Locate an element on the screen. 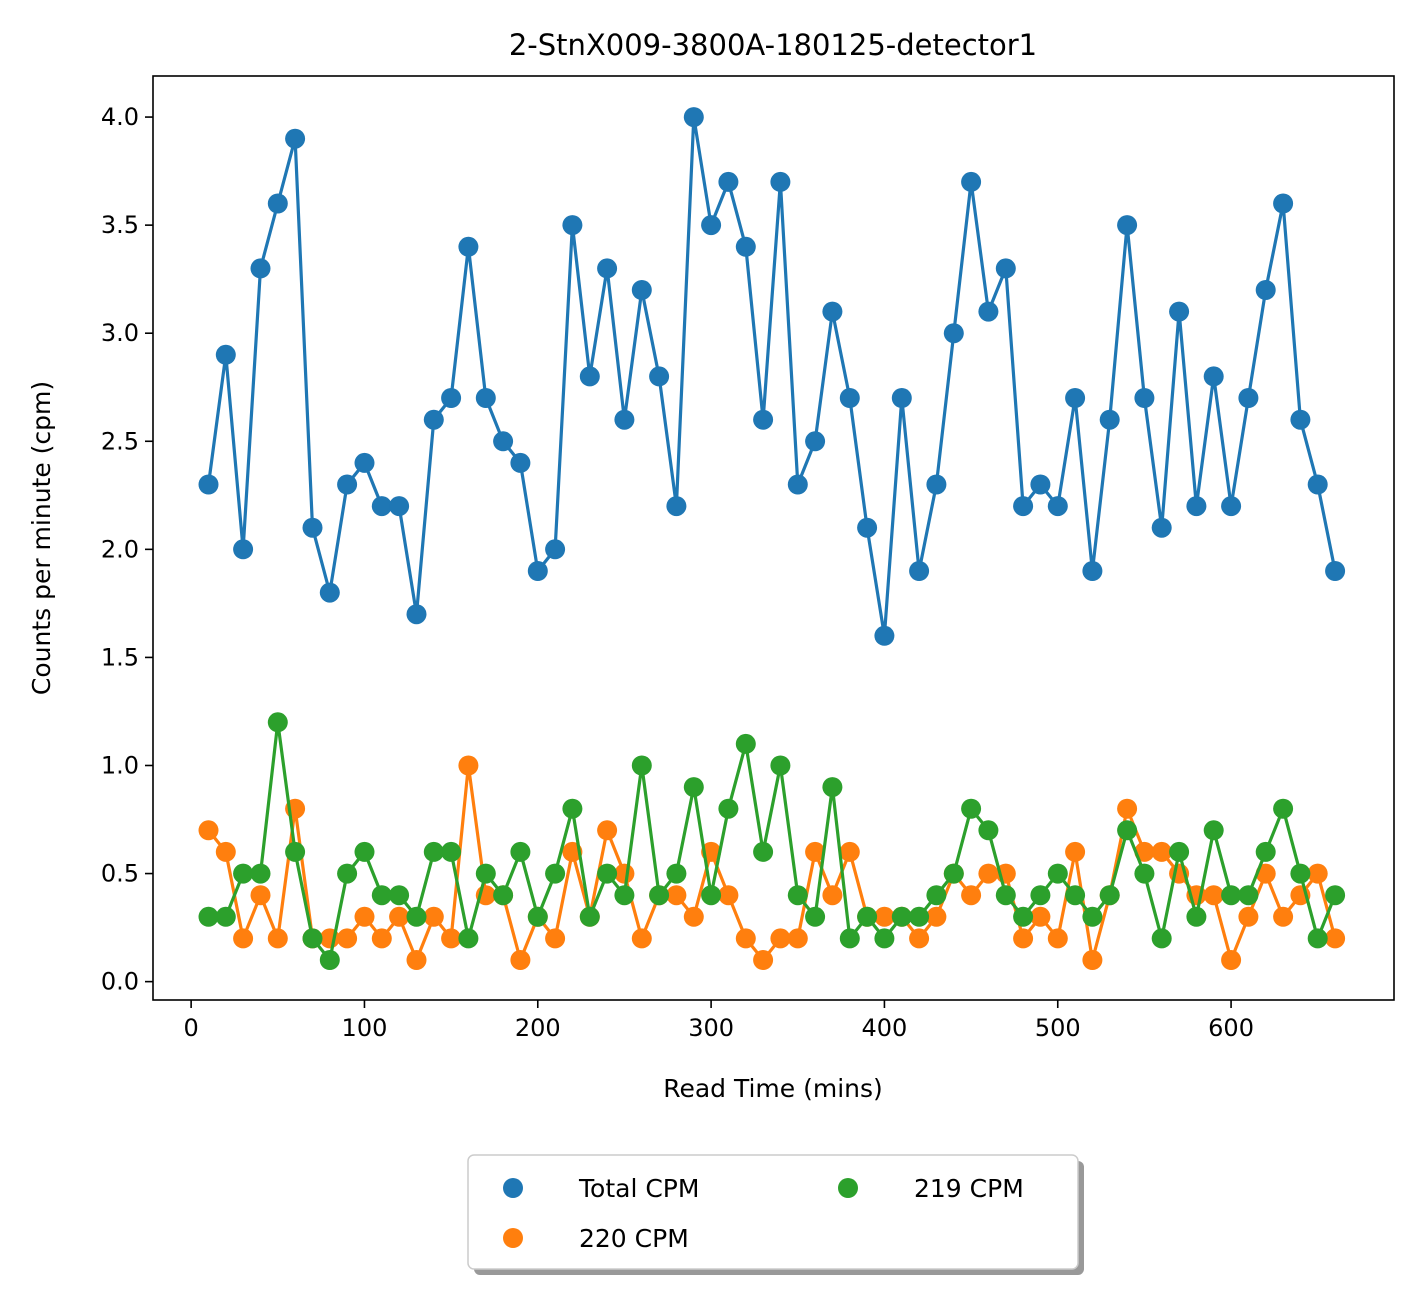 This screenshot has height=1294, width=1417. legend-label-220-cpm: 220 CPM is located at coordinates (634, 1238).